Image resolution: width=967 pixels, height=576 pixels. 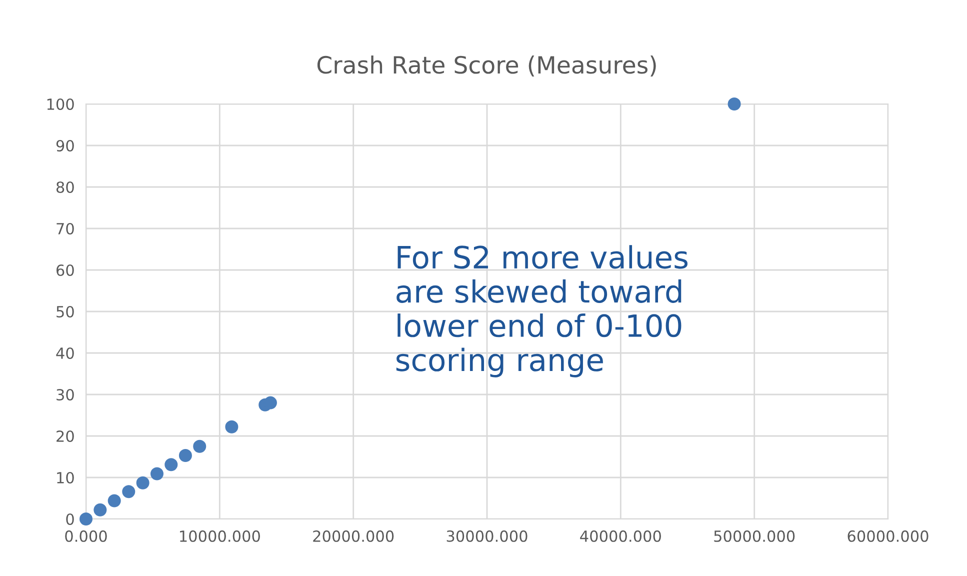 What do you see at coordinates (70, 519) in the screenshot?
I see `y-tick-label: 0` at bounding box center [70, 519].